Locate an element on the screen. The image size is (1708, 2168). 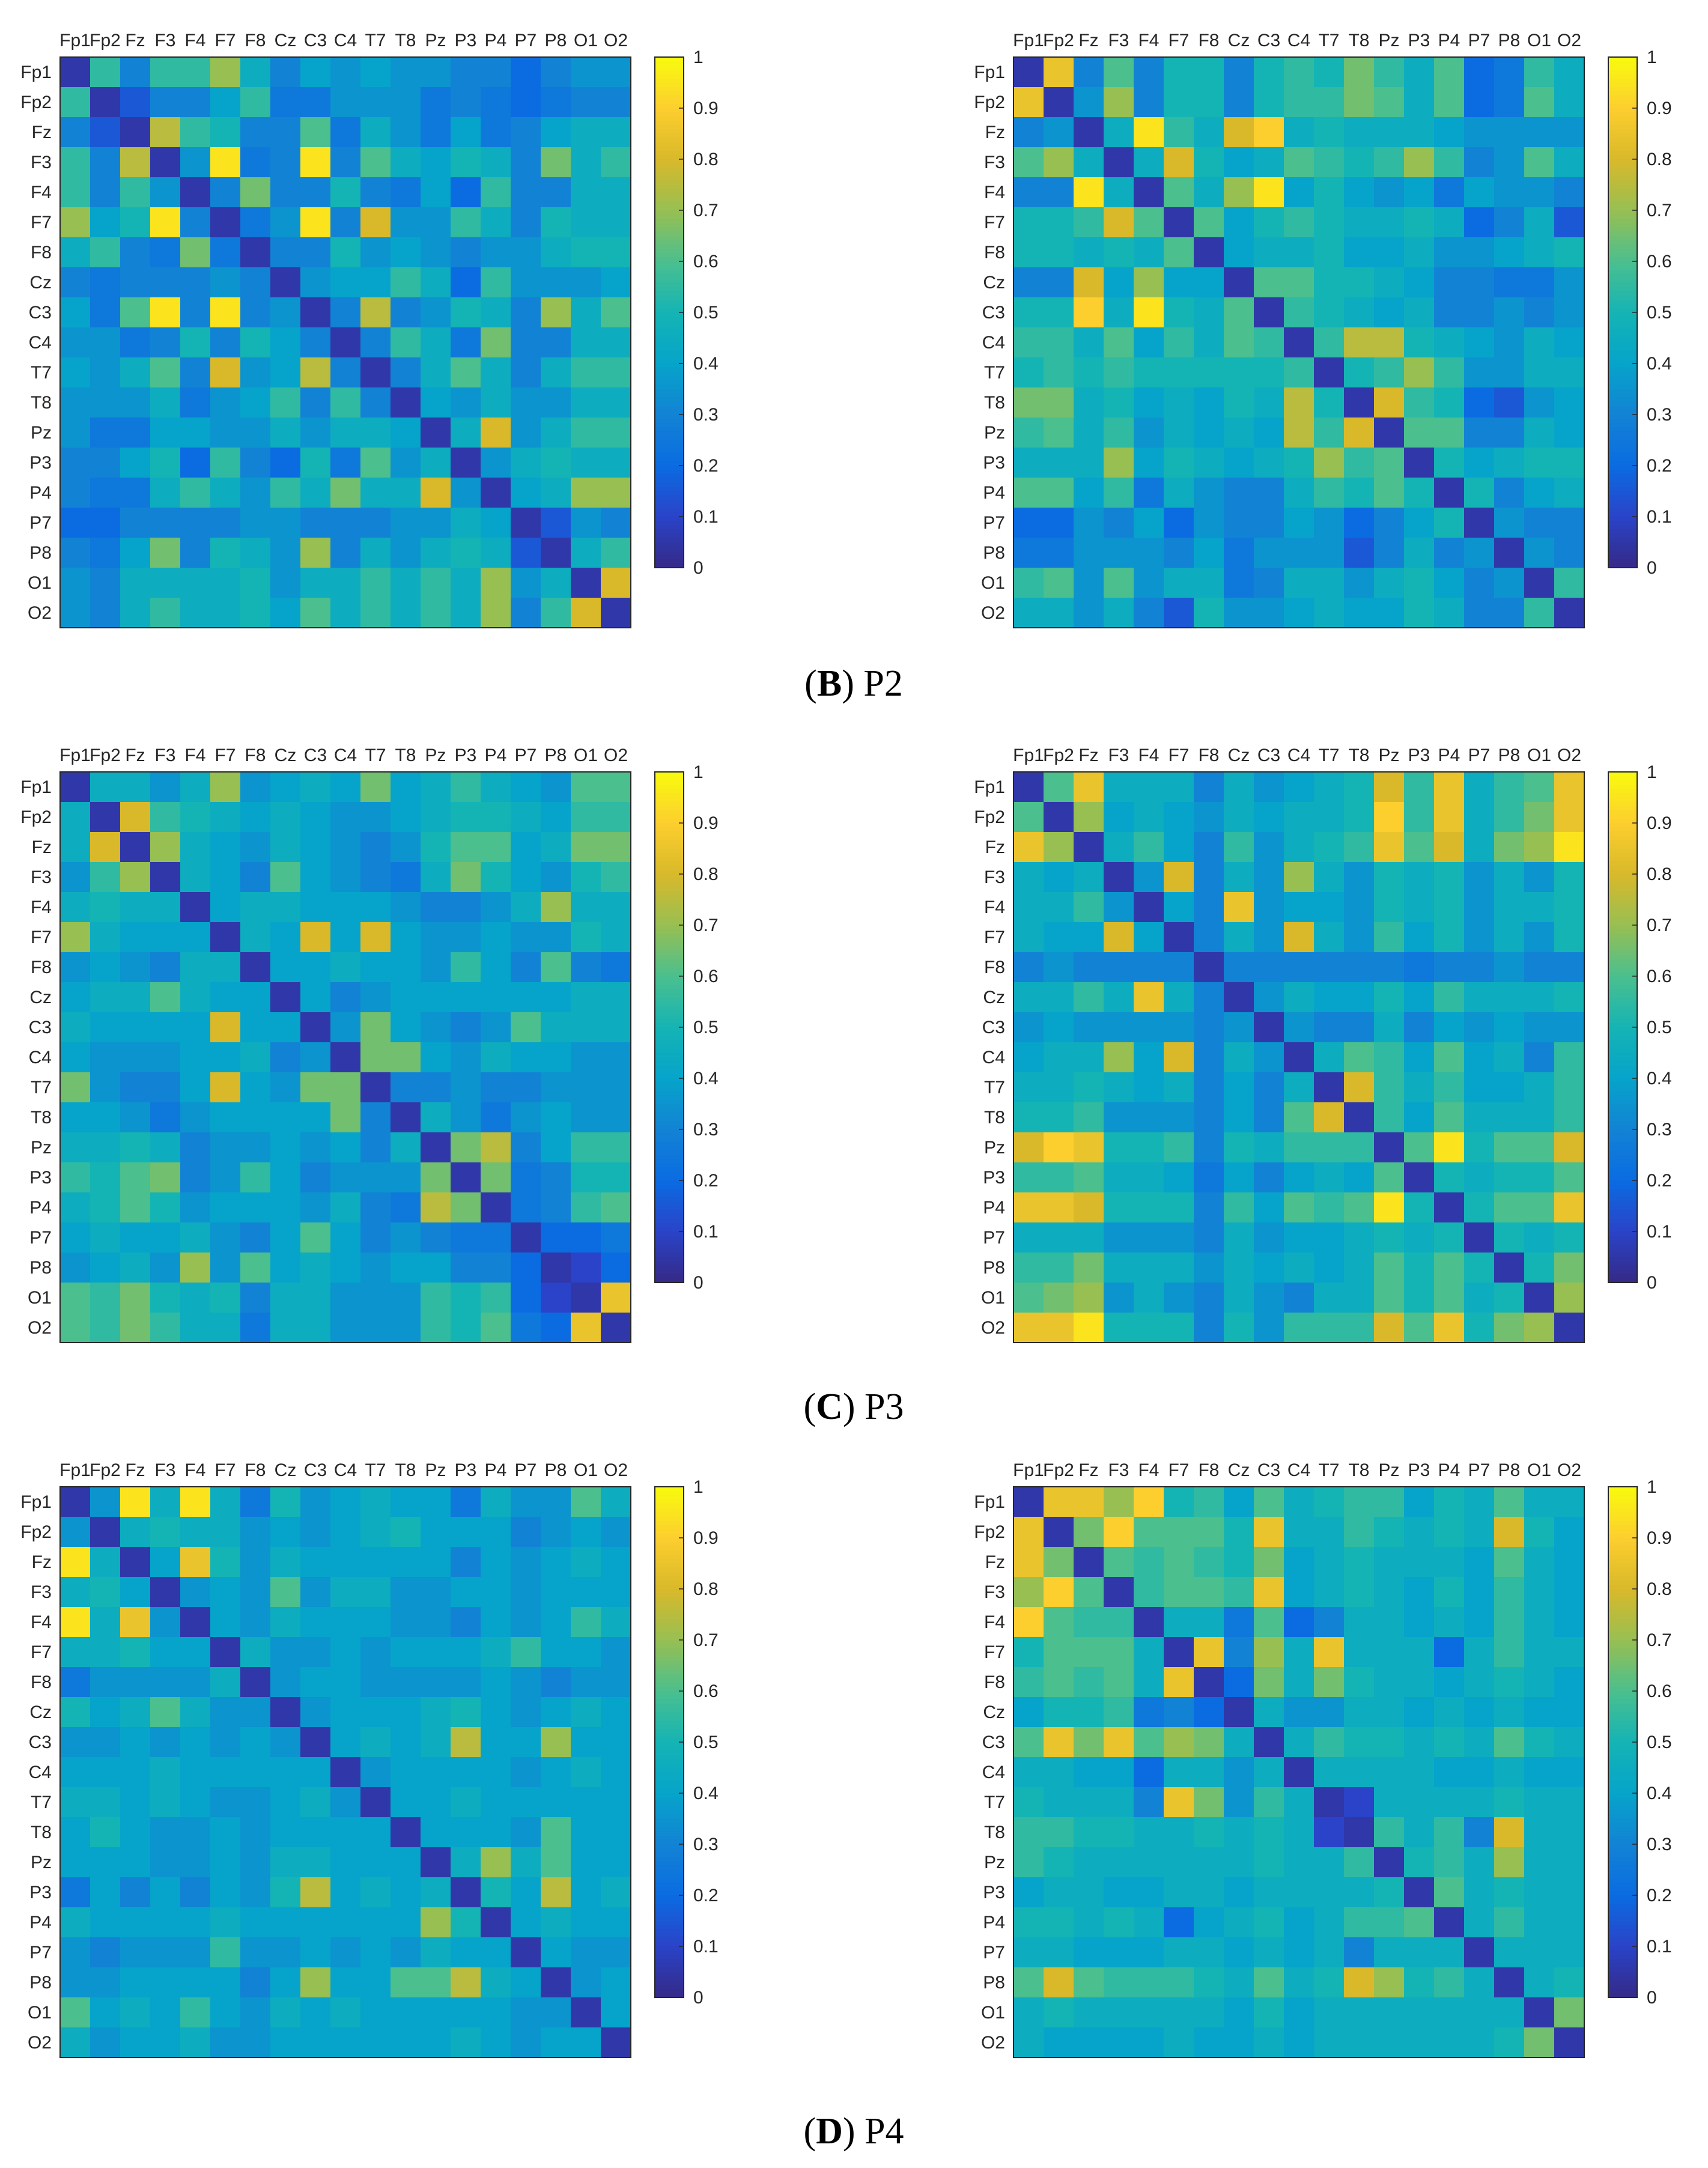
colorbar-tick-label: 0 is located at coordinates (698, 568).